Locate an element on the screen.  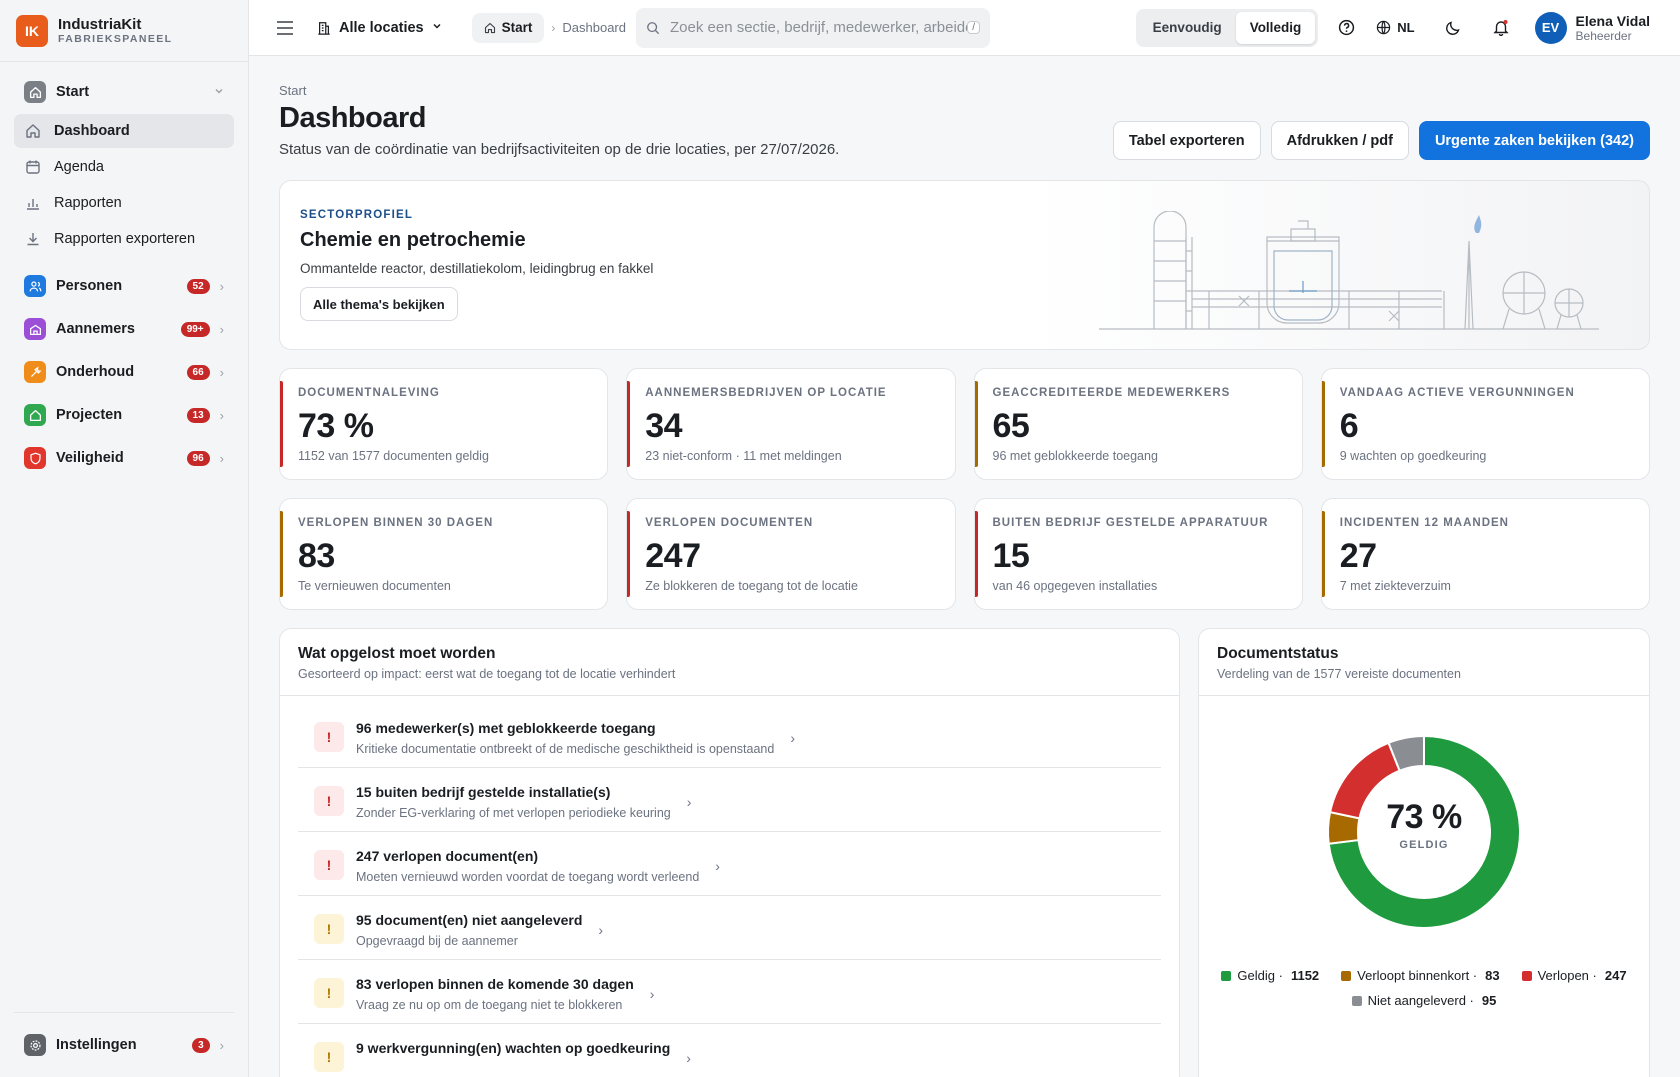
sidebar-item-label: Rapporten is located at coordinates (88, 203).